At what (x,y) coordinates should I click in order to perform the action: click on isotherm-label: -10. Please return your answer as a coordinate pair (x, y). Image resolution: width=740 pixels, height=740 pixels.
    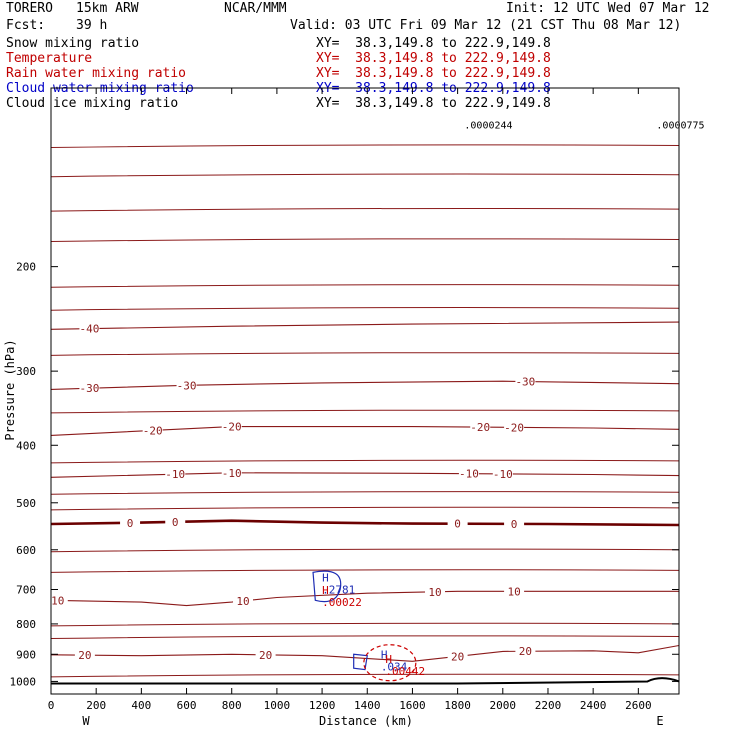
    Looking at the image, I should click on (469, 474).